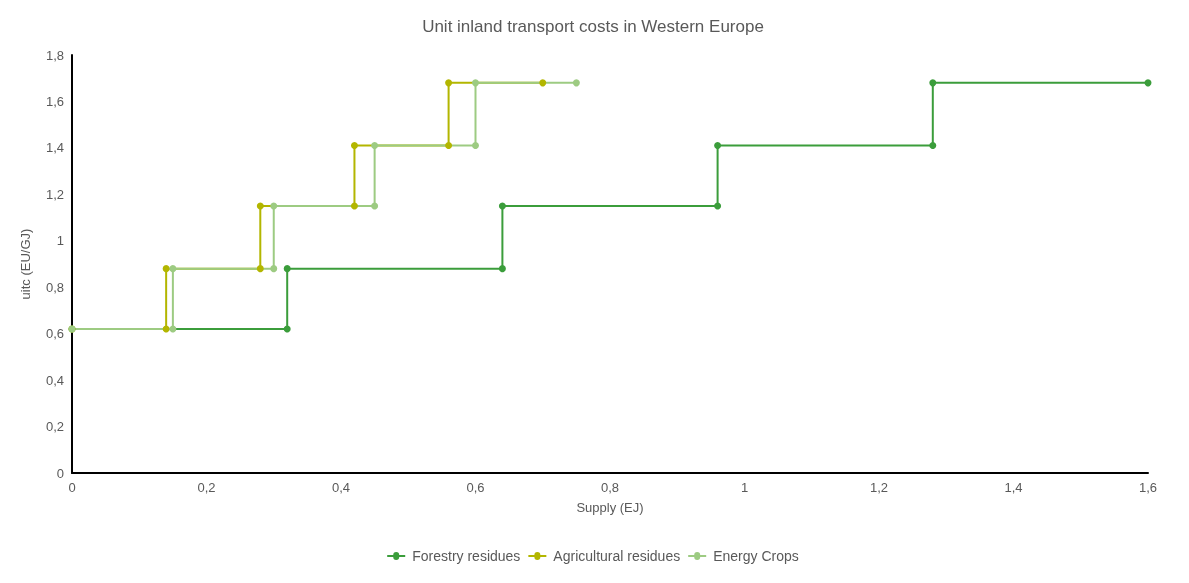  I want to click on y-axis-title: uitc (EU/GJ), so click(25, 264).